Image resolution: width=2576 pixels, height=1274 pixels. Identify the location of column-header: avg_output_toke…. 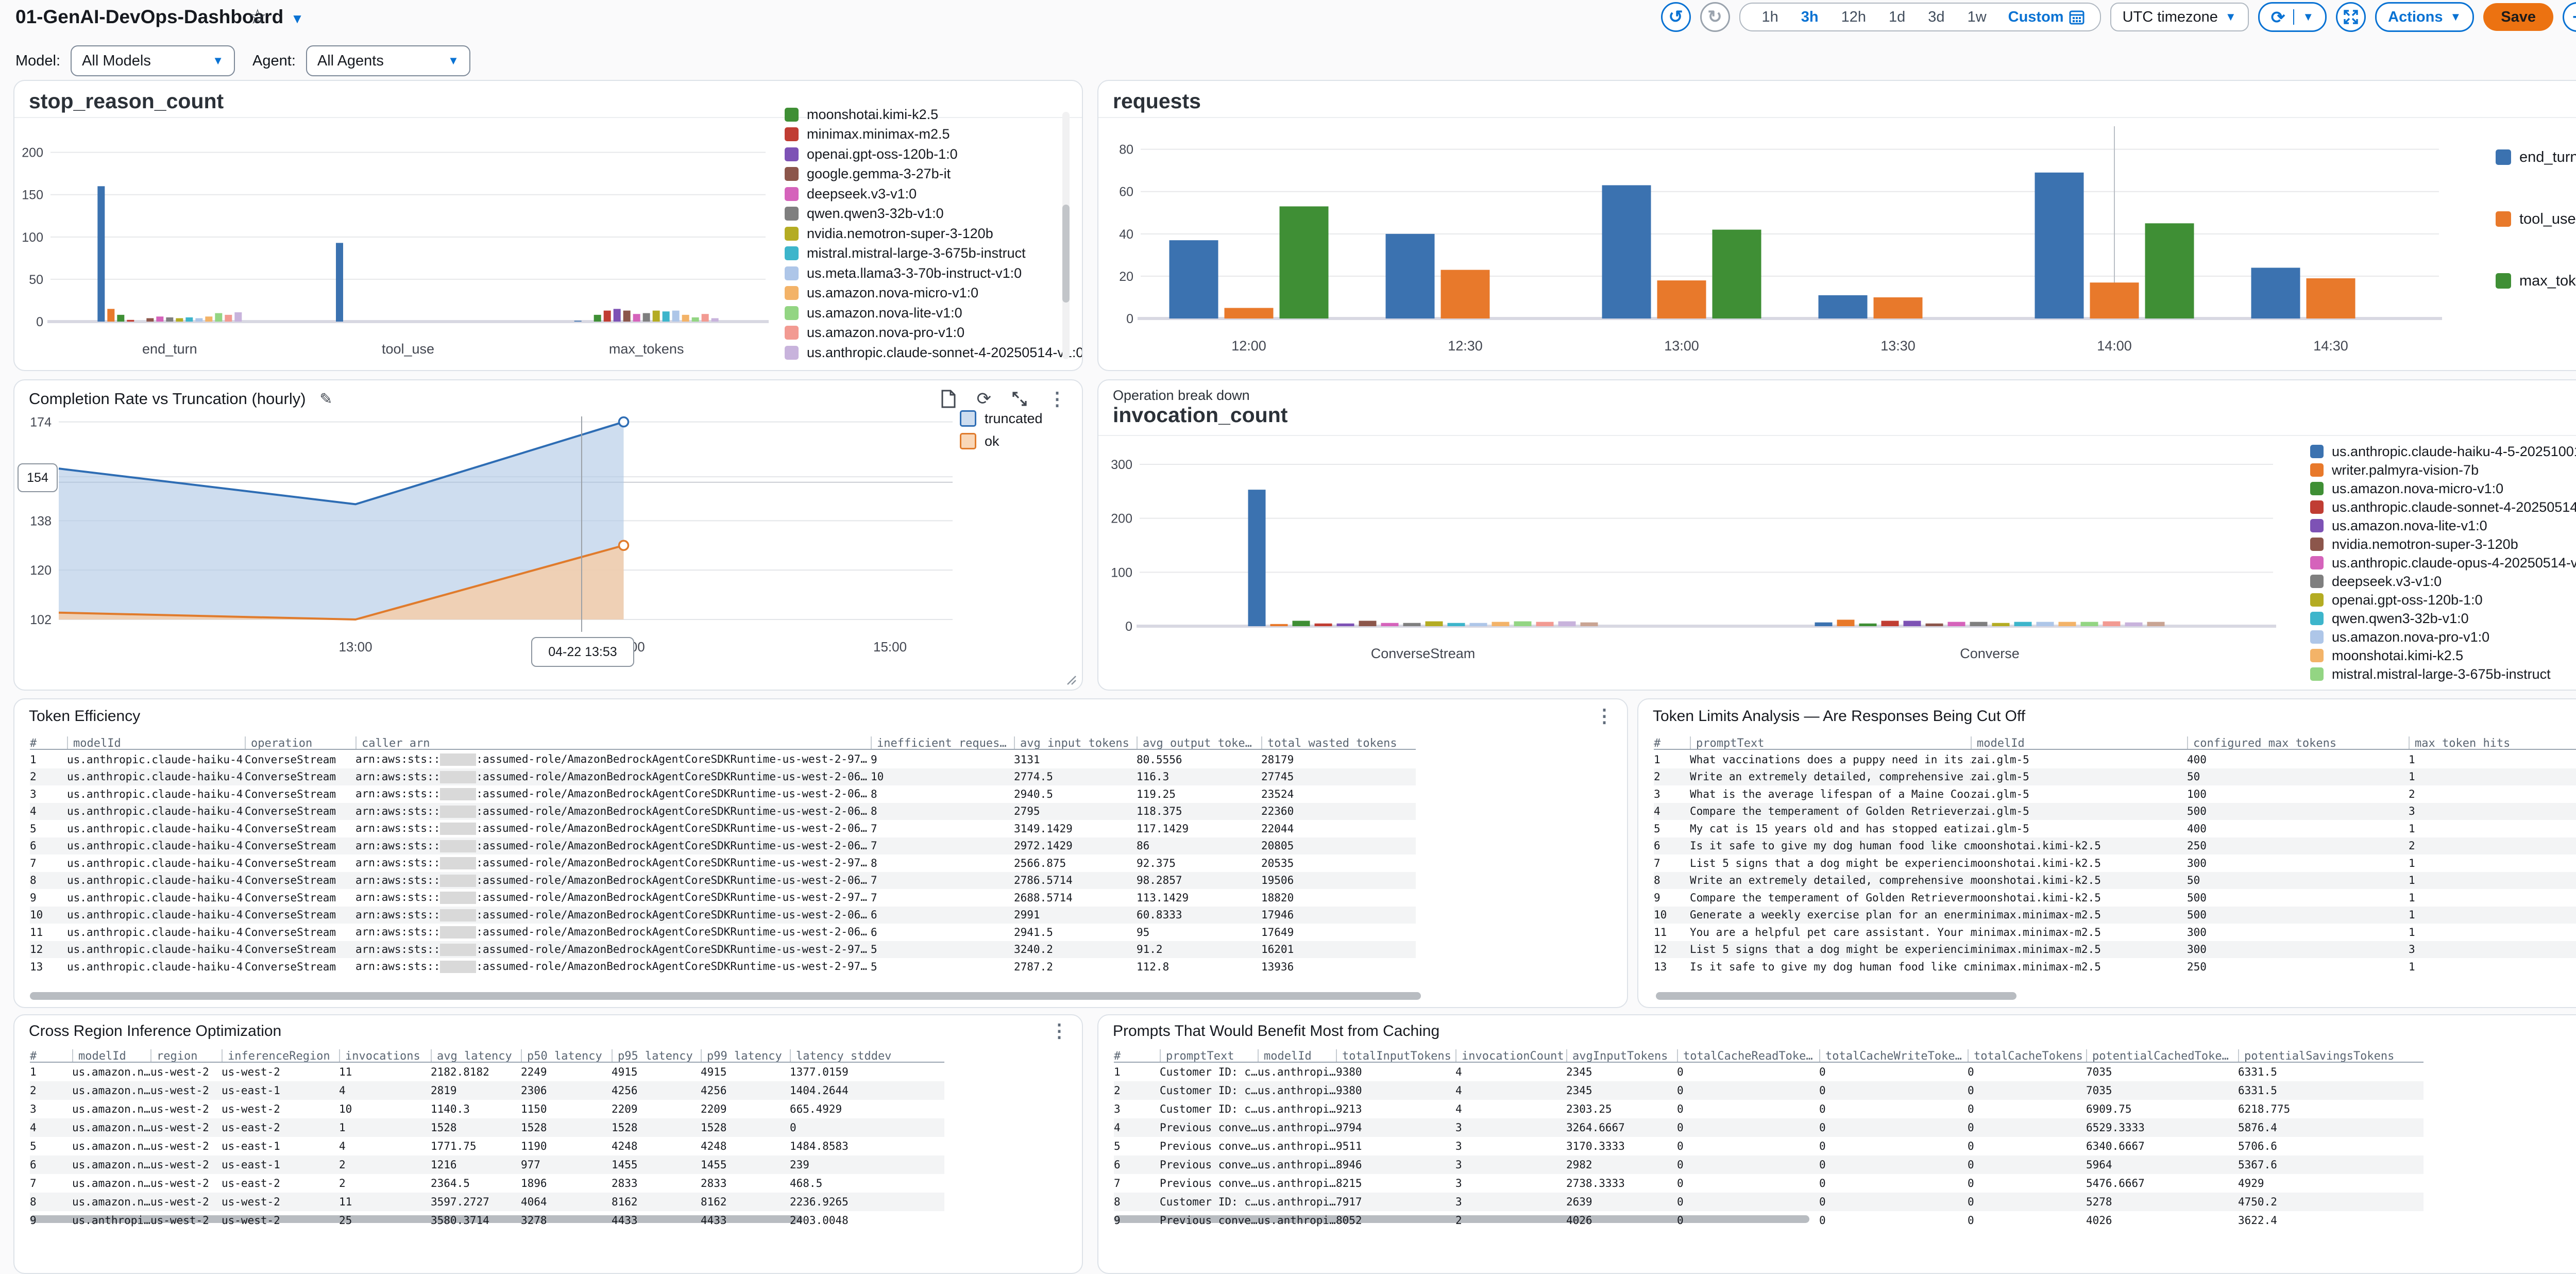
(1199, 743).